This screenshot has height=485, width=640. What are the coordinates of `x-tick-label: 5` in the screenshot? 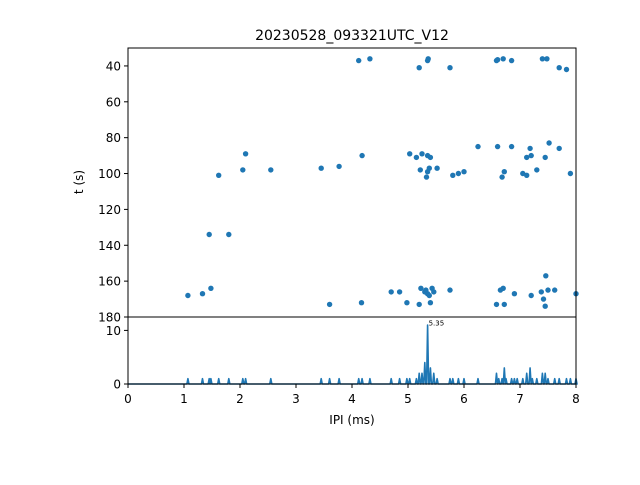 It's located at (408, 399).